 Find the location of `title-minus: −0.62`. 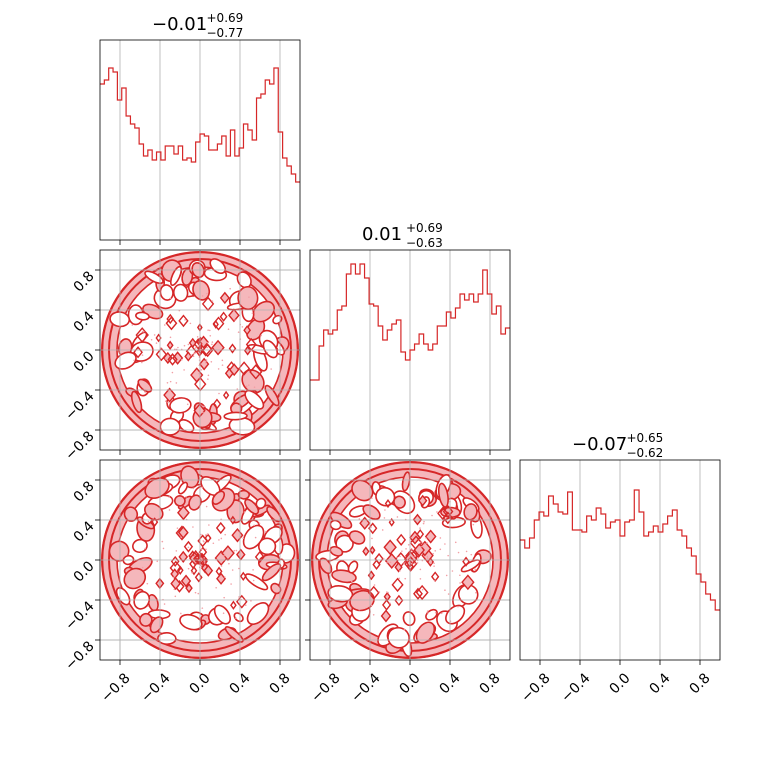

title-minus: −0.62 is located at coordinates (645, 453).